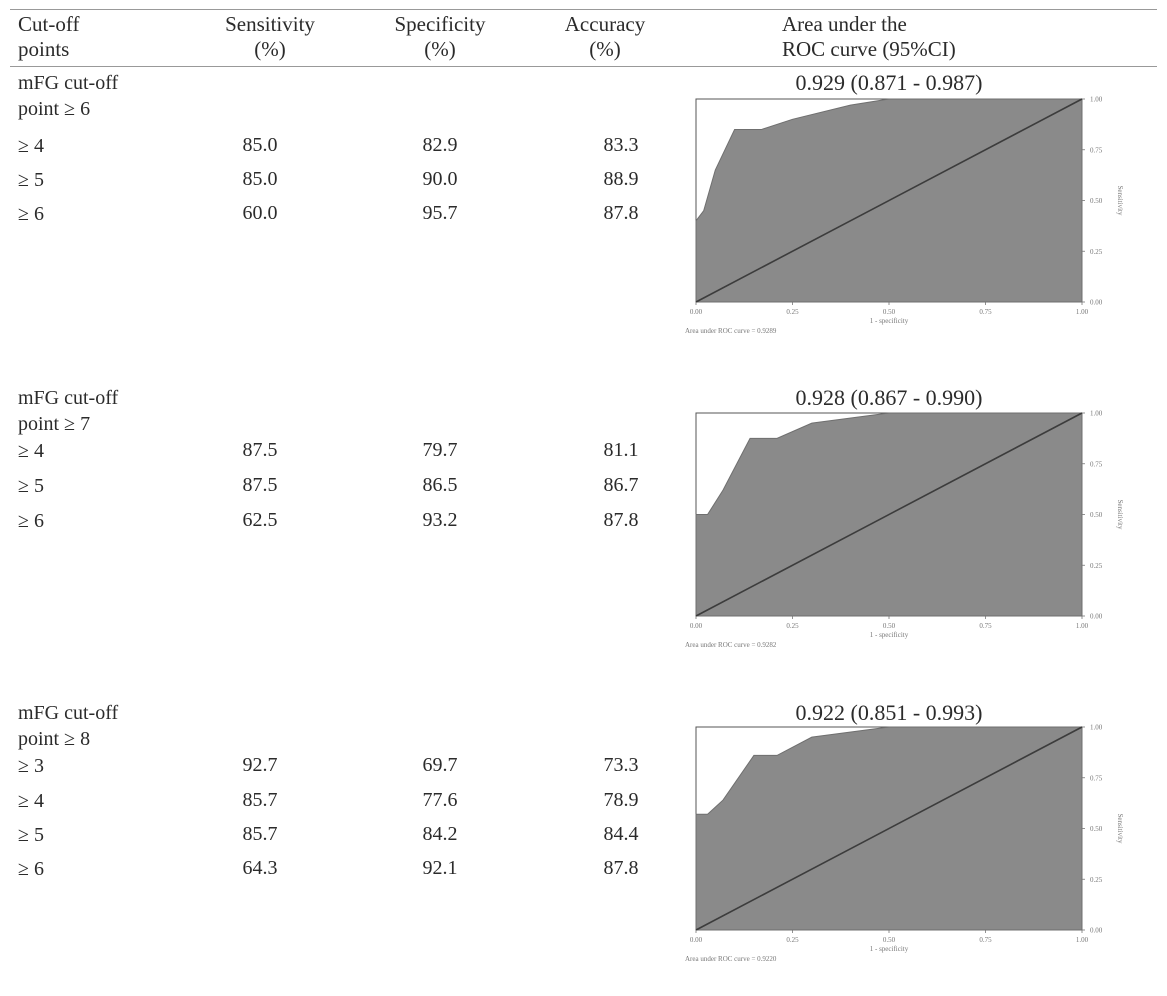 The width and height of the screenshot is (1167, 996). What do you see at coordinates (440, 179) in the screenshot?
I see `specificity-cell: 90.0` at bounding box center [440, 179].